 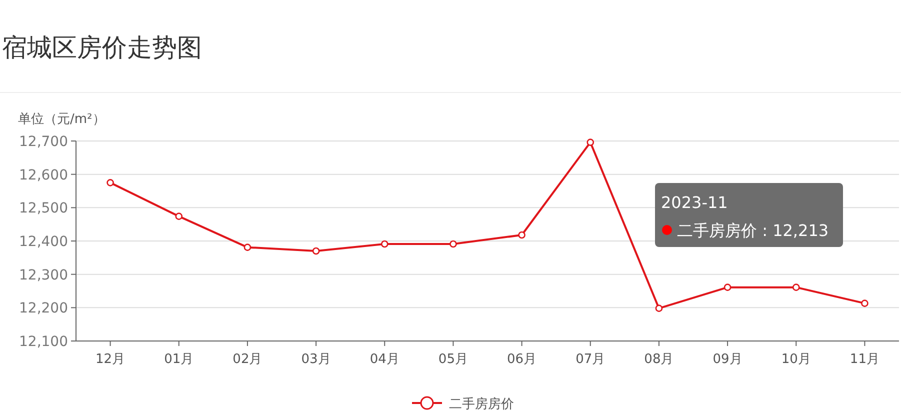 I want to click on x-tick-label: 11月, so click(x=865, y=359).